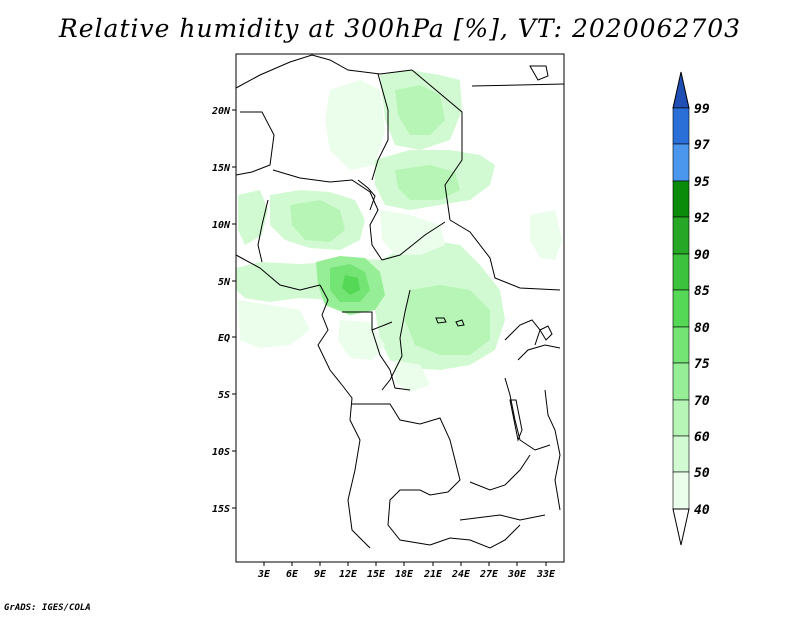 The image size is (800, 618). I want to click on colorbar: 99 97 95 92 90 85 80 75 70 60 50 40, so click(691, 308).